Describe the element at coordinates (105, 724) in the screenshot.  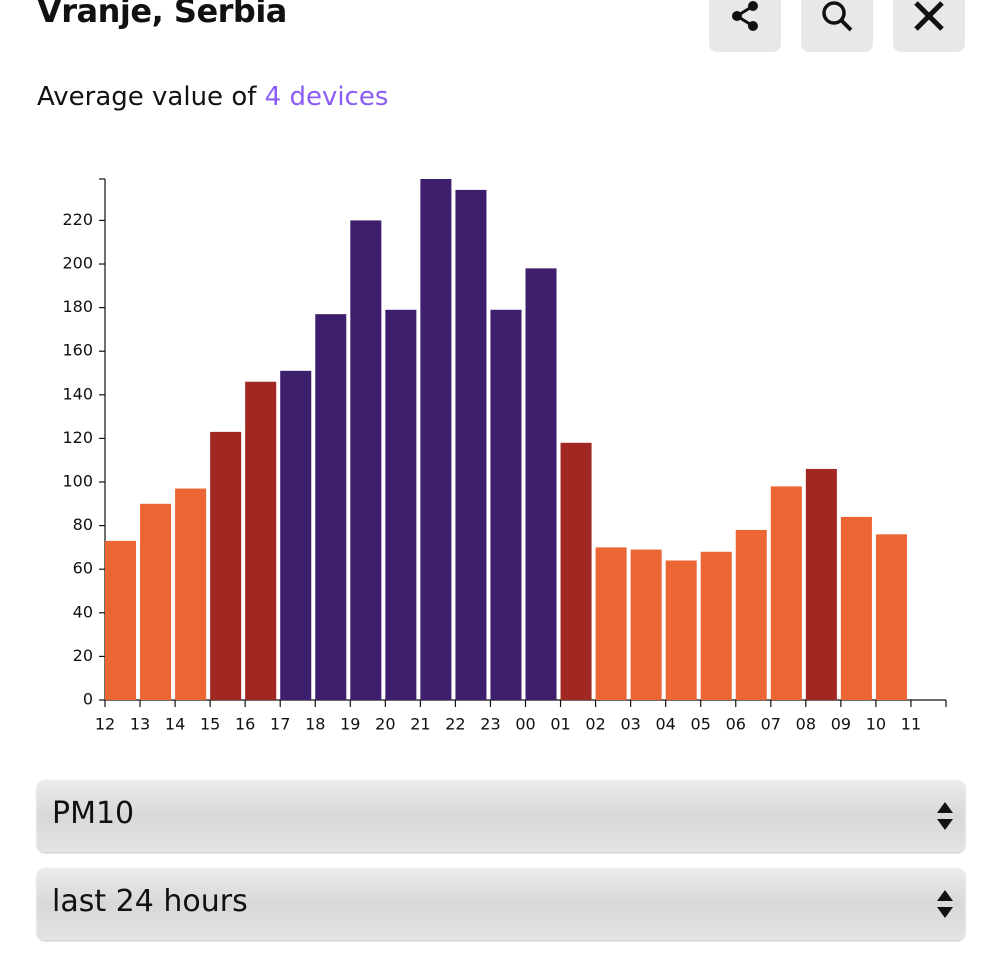
I see `x-tick-label: 12` at that location.